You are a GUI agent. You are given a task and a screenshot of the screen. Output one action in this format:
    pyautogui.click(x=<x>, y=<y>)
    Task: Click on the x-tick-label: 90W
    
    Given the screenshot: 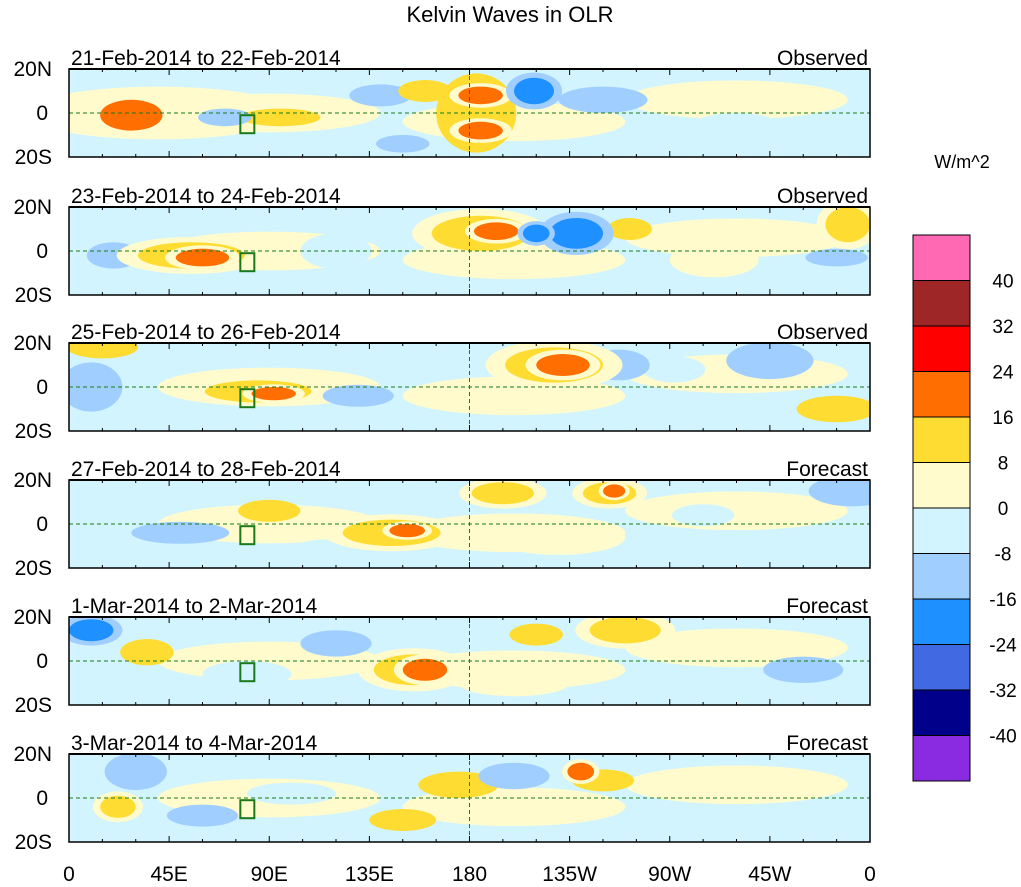 What is the action you would take?
    pyautogui.click(x=669, y=874)
    